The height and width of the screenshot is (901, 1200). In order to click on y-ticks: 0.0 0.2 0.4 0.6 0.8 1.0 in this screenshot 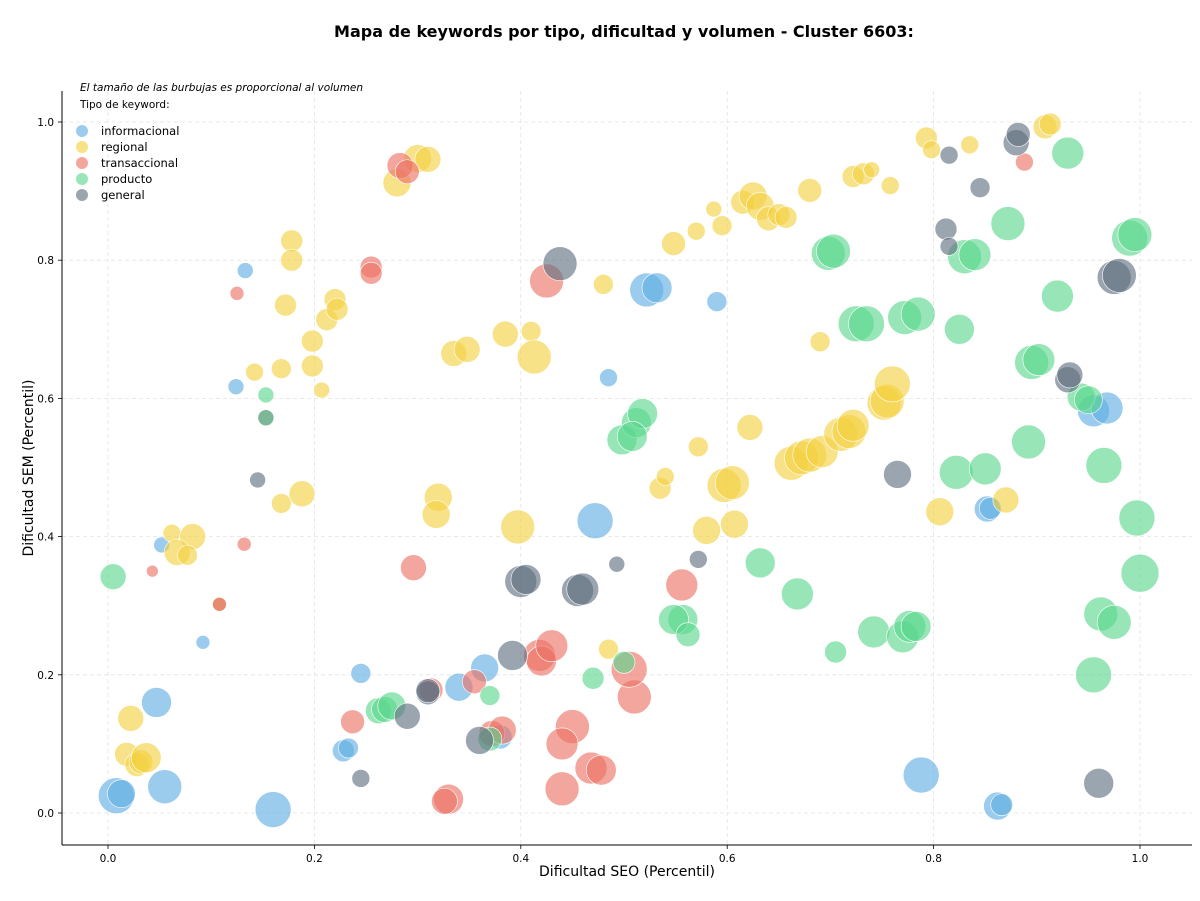, I will do `click(49, 468)`.